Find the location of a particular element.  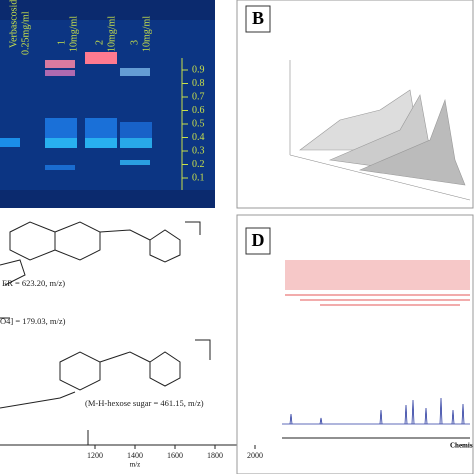

axis-label: m/z is located at coordinates (135, 465).